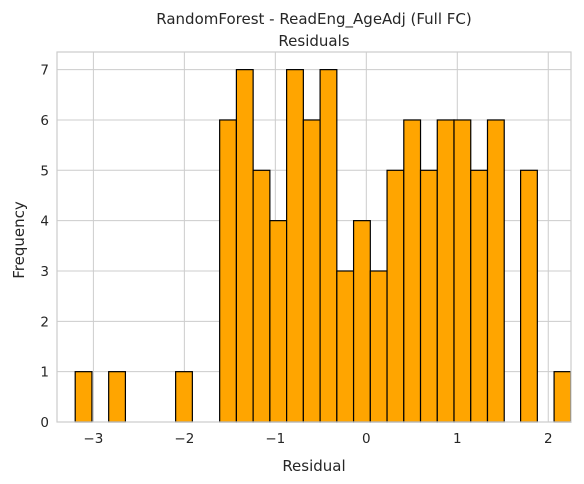  Describe the element at coordinates (44, 322) in the screenshot. I see `y-tick-label: 2` at that location.